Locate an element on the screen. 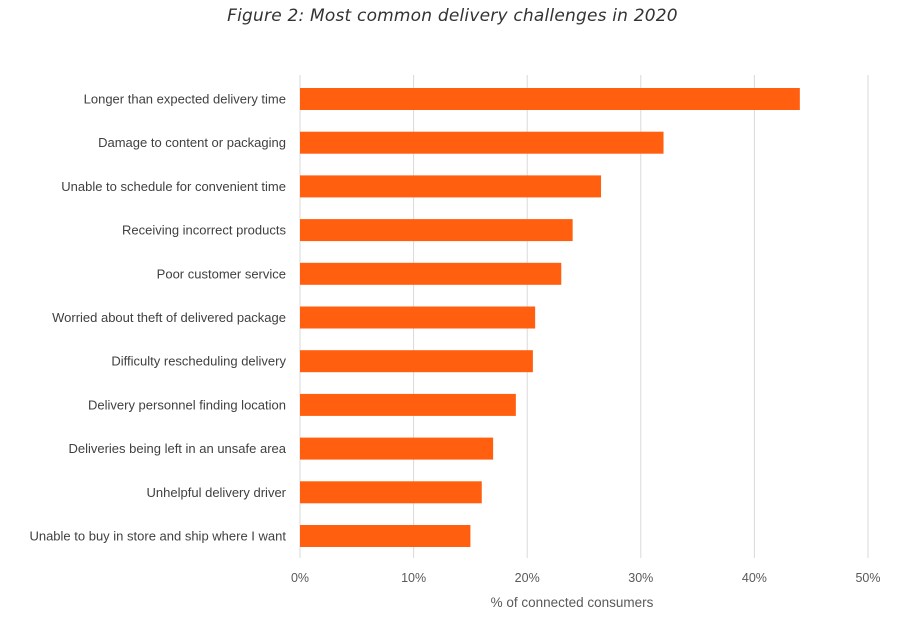 The image size is (905, 619). category-label: Difficulty rescheduling delivery is located at coordinates (198, 361).